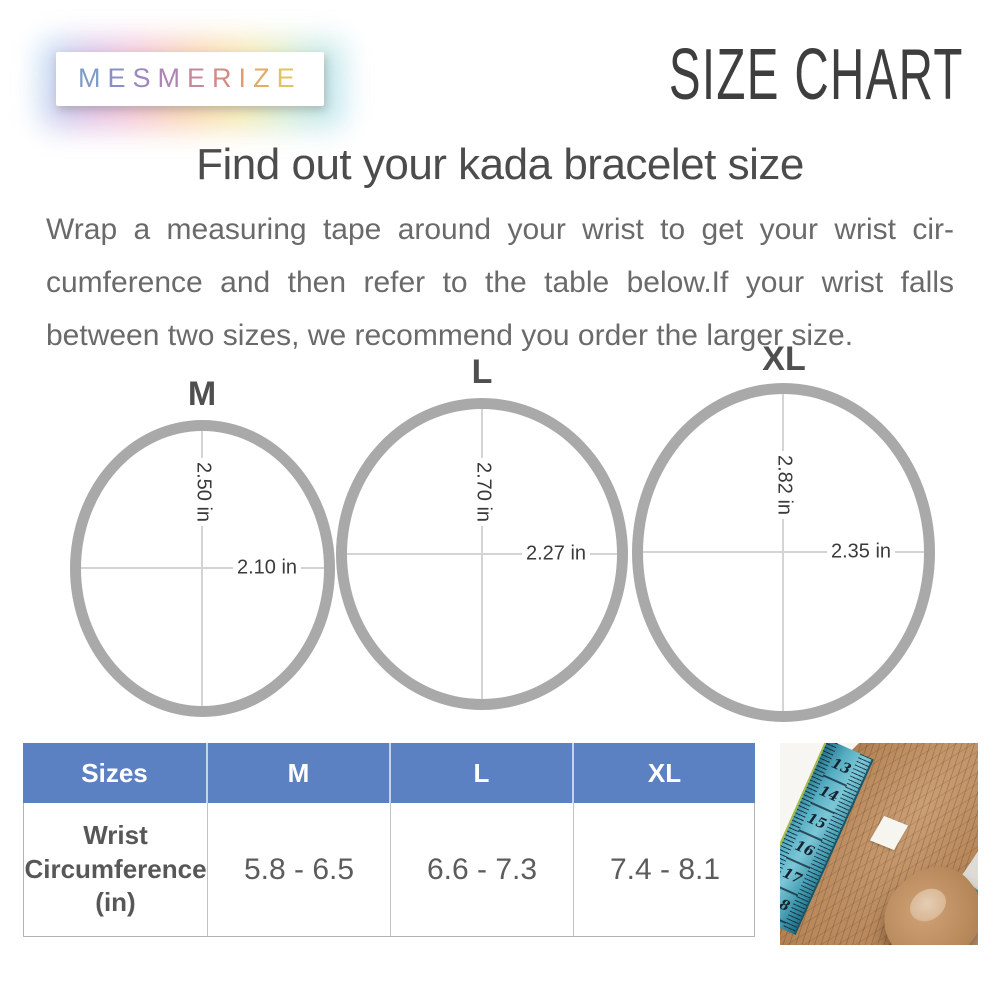  I want to click on horizontal-diameter-label: 2.35 in, so click(861, 552).